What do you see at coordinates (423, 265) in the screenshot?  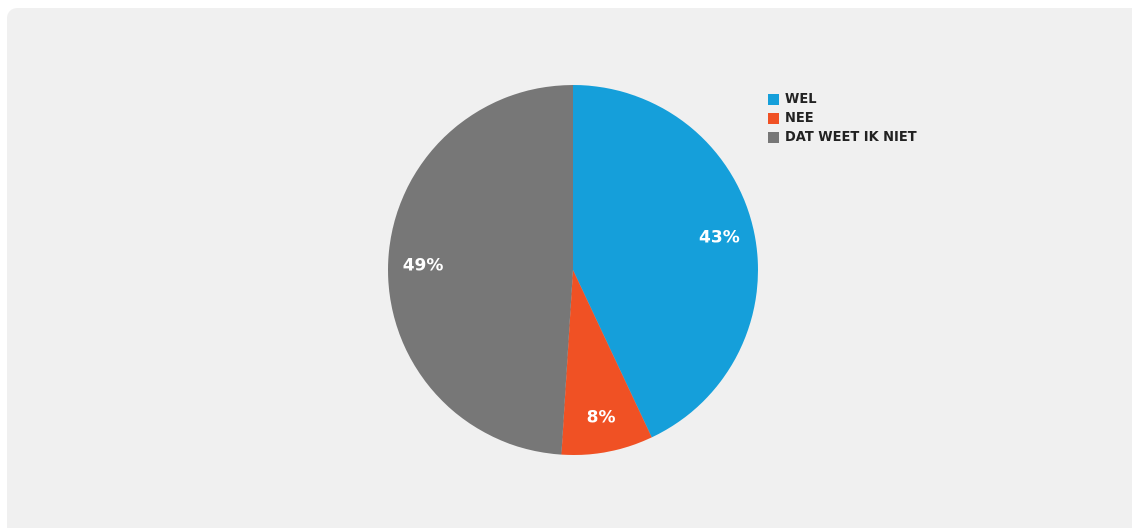 I see `pie-label-dat-weet-ik-niet: 49%` at bounding box center [423, 265].